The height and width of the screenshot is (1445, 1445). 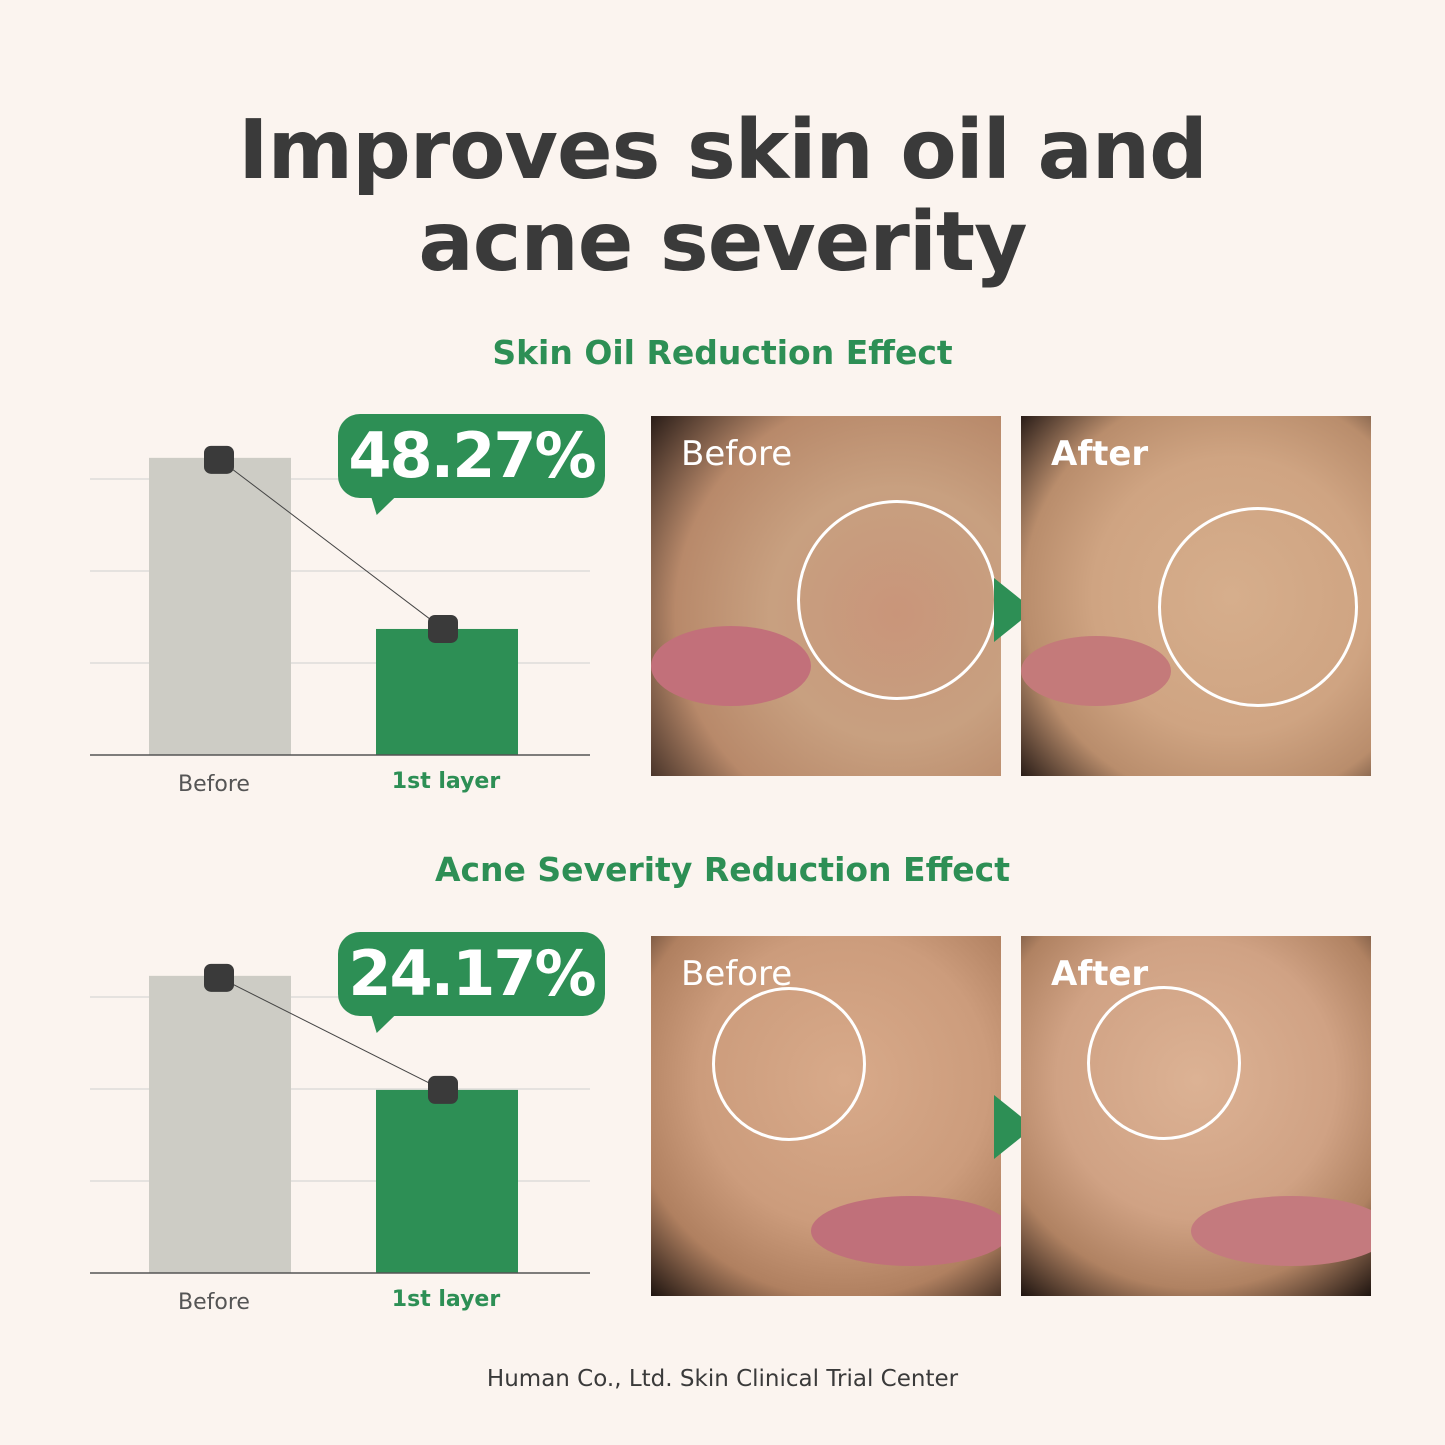 I want to click on oil-chart: 48.27% Before 1st layer, so click(x=350, y=619).